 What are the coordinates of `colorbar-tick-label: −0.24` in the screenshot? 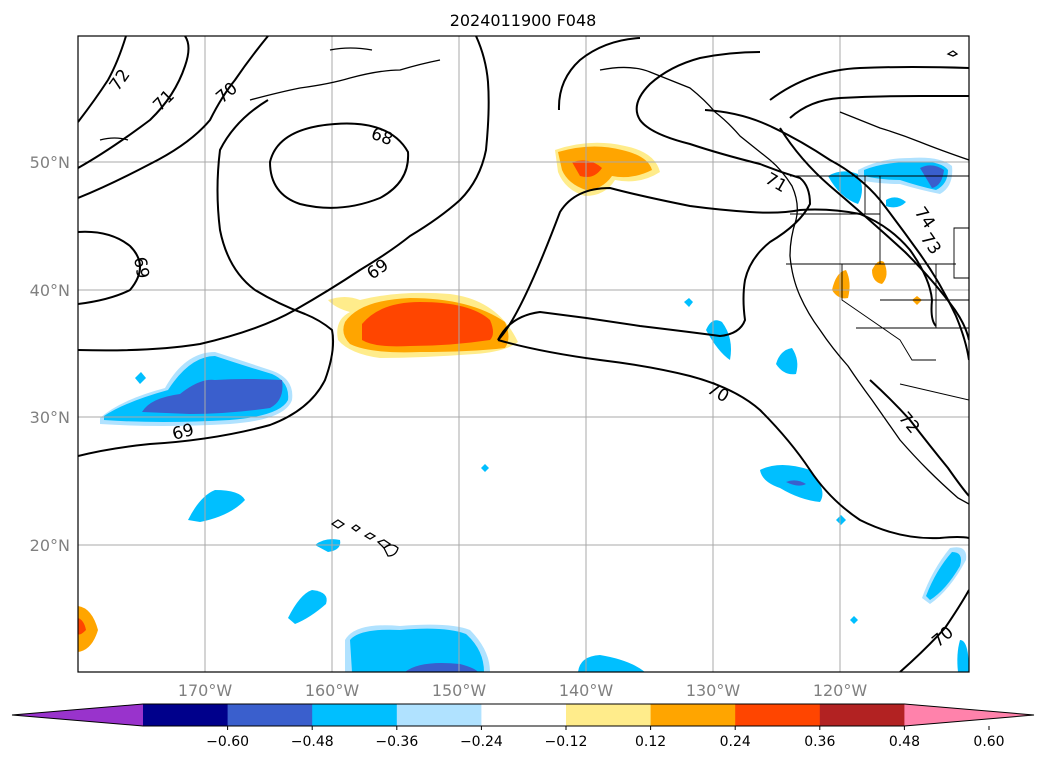 It's located at (481, 742).